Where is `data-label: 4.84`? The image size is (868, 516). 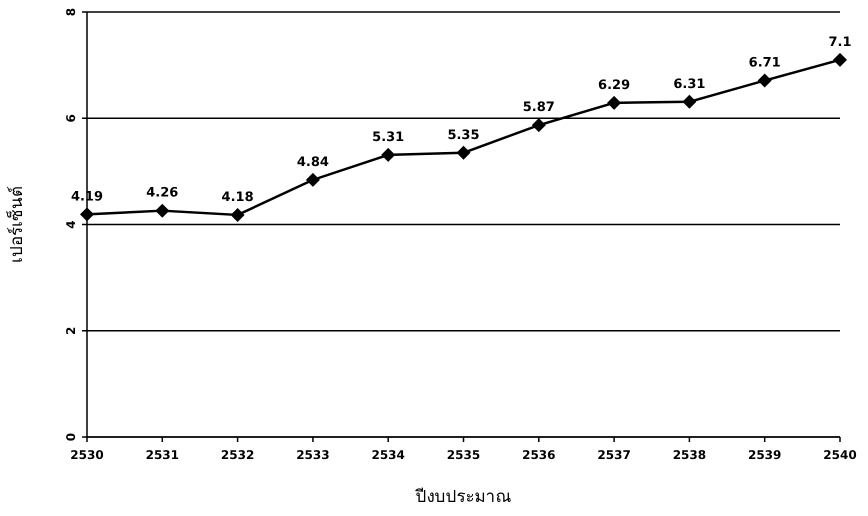 data-label: 4.84 is located at coordinates (312, 162).